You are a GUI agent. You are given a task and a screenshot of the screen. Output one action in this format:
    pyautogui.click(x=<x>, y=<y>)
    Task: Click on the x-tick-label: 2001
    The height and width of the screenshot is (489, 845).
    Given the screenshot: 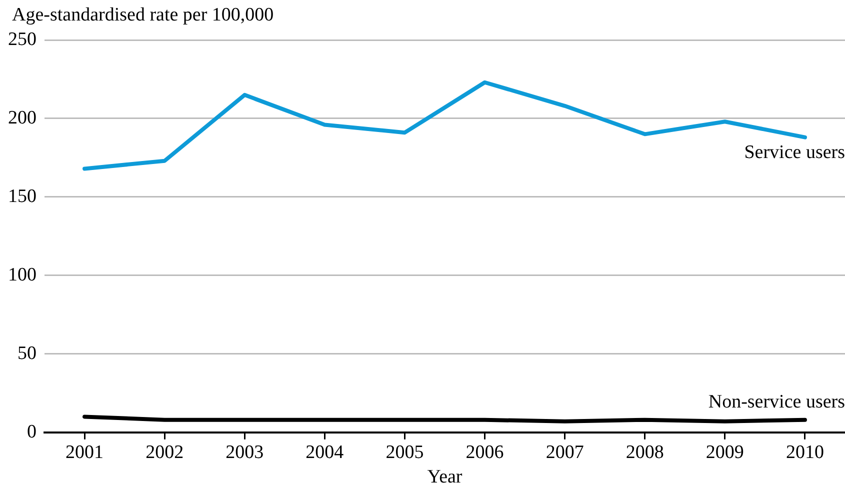 What is the action you would take?
    pyautogui.click(x=85, y=452)
    